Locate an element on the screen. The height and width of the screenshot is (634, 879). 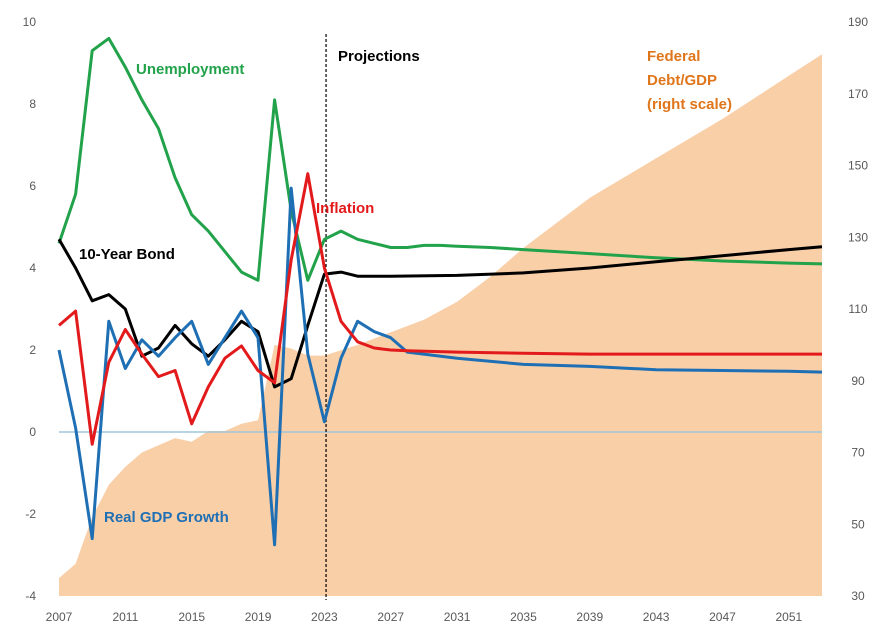
x-axis-tick: 2015 is located at coordinates (191, 617).